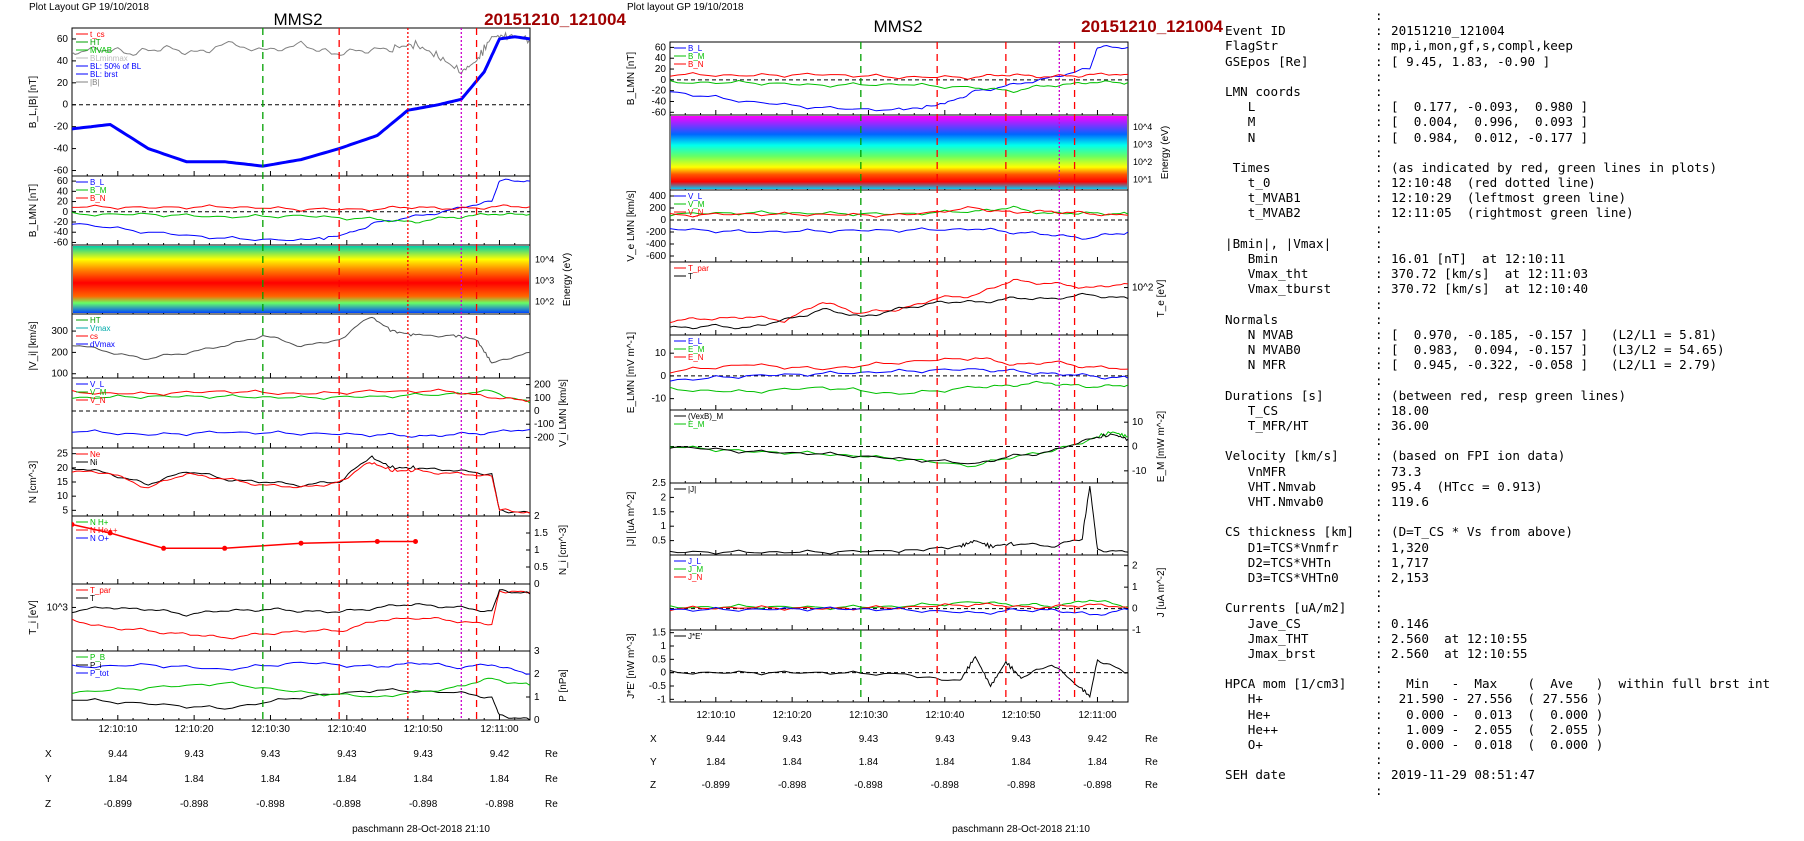  What do you see at coordinates (1554, 365) in the screenshot?
I see `info-value: [ 0.945, -0.322, -0.058 ] (L2/L1 = 2.79)` at bounding box center [1554, 365].